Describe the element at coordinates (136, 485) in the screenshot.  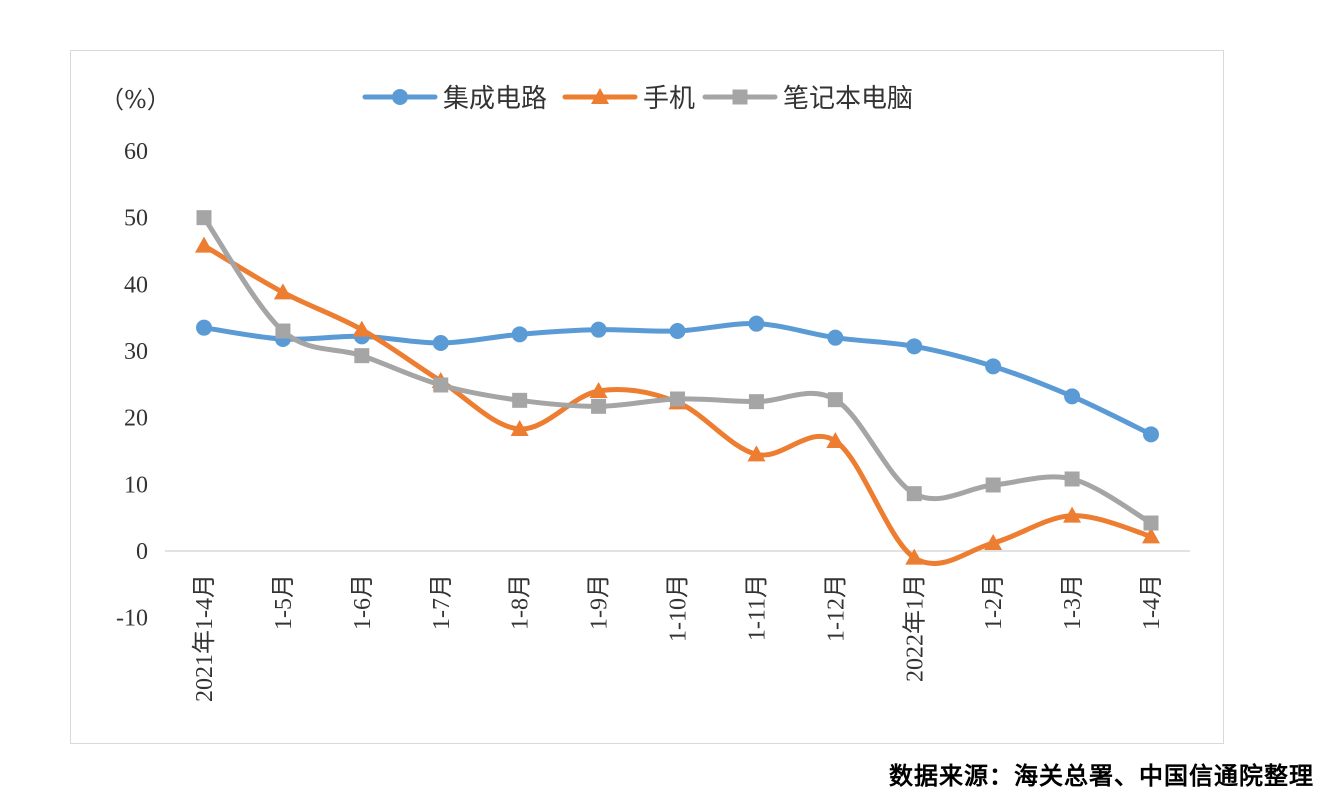
I see `y-tick-label: 10` at that location.